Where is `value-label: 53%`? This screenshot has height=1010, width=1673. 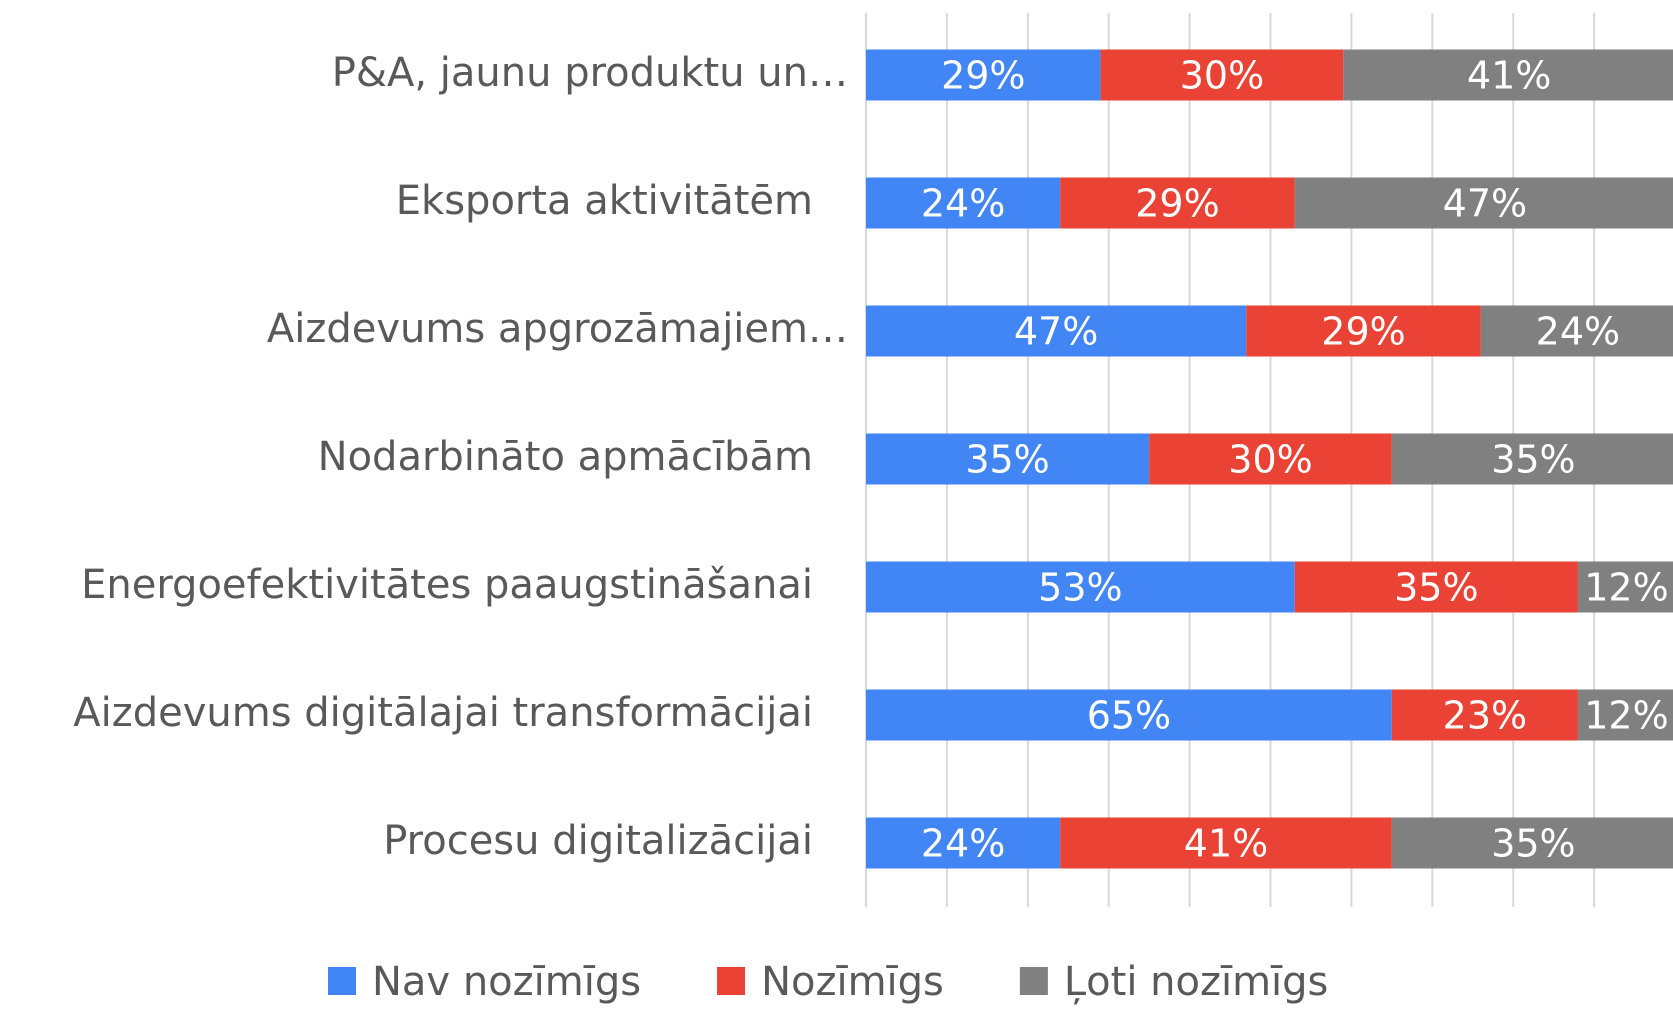 value-label: 53% is located at coordinates (1080, 588).